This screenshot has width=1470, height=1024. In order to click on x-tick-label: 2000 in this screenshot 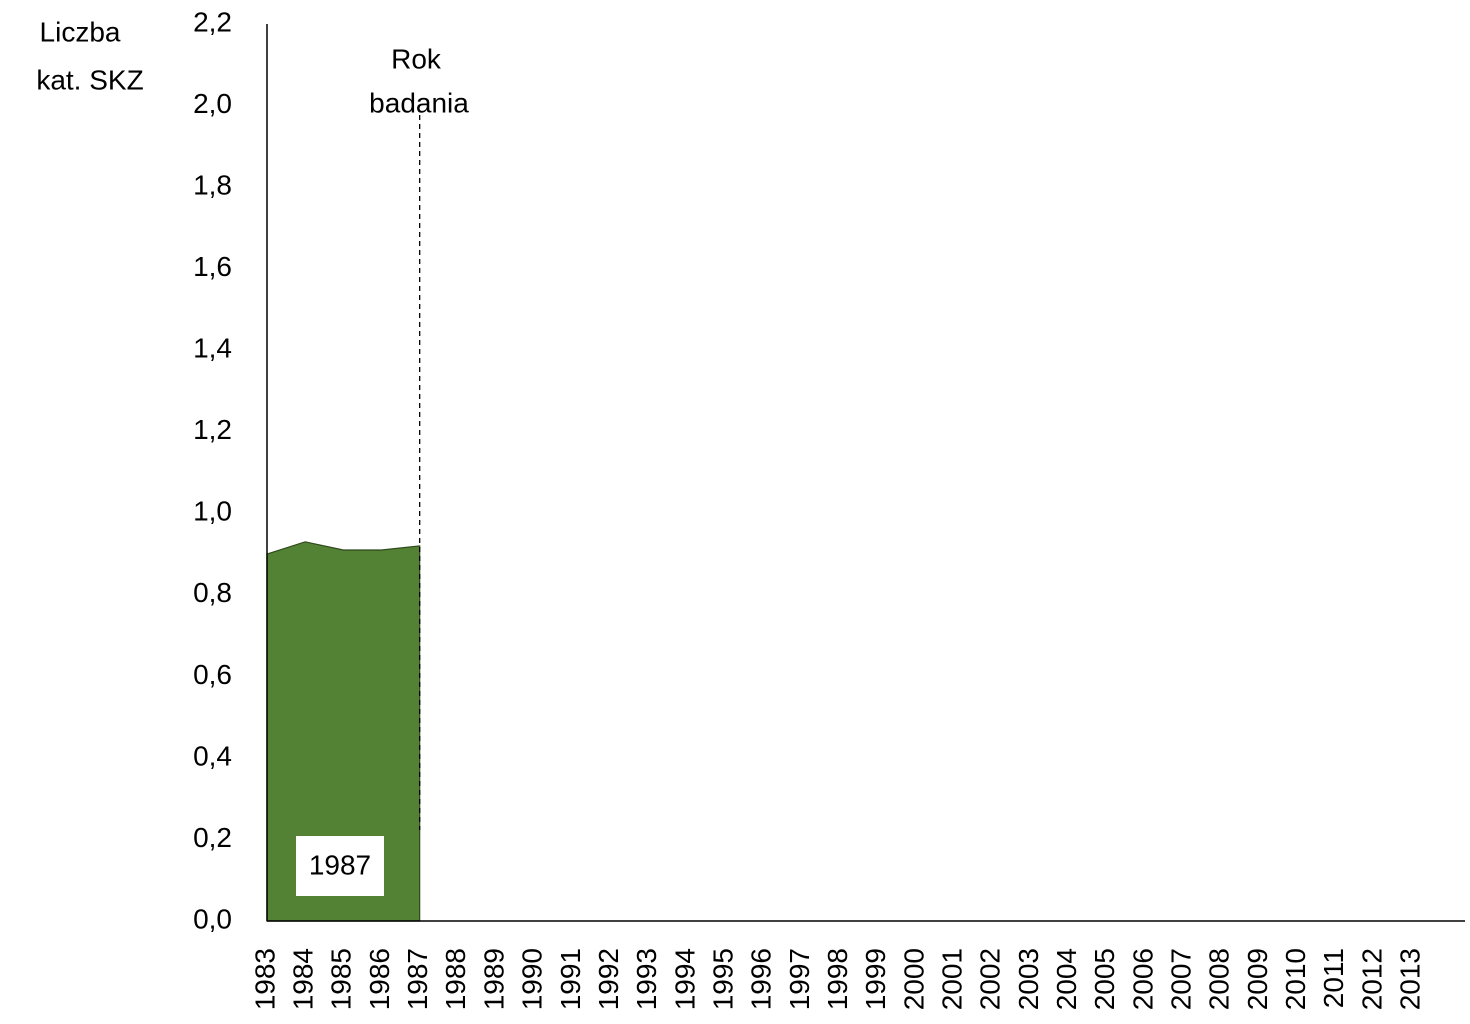, I will do `click(913, 979)`.